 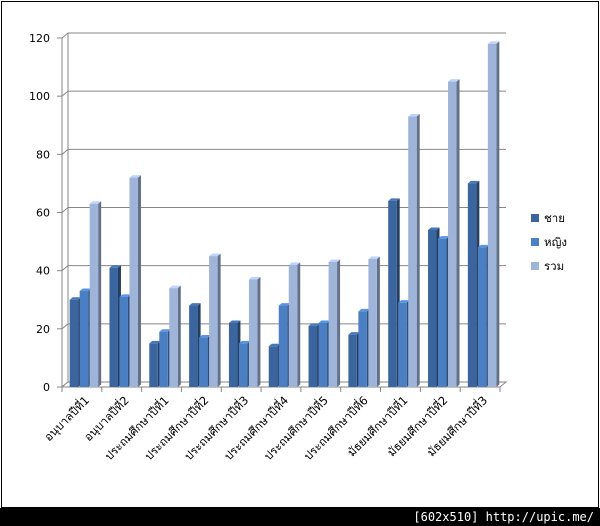 What do you see at coordinates (554, 218) in the screenshot?
I see `legend-label: ชาย` at bounding box center [554, 218].